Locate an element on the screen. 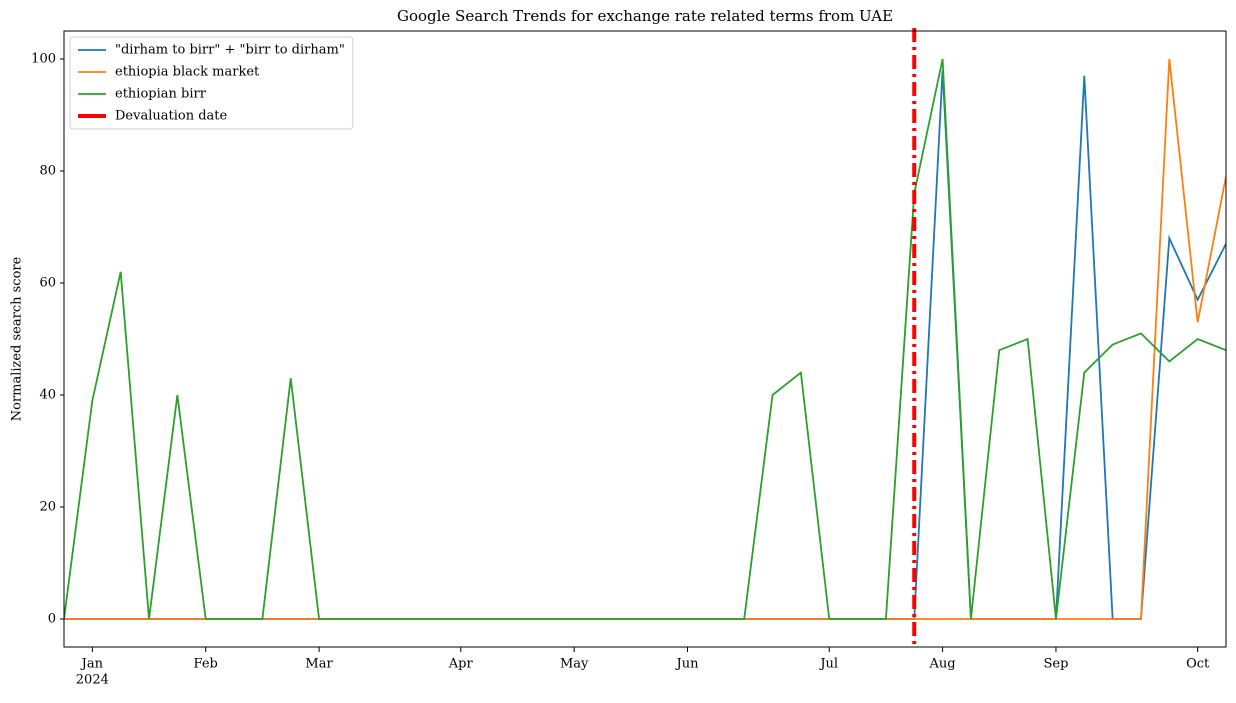 The height and width of the screenshot is (703, 1236). y-tick-label: 60 is located at coordinates (47, 283).